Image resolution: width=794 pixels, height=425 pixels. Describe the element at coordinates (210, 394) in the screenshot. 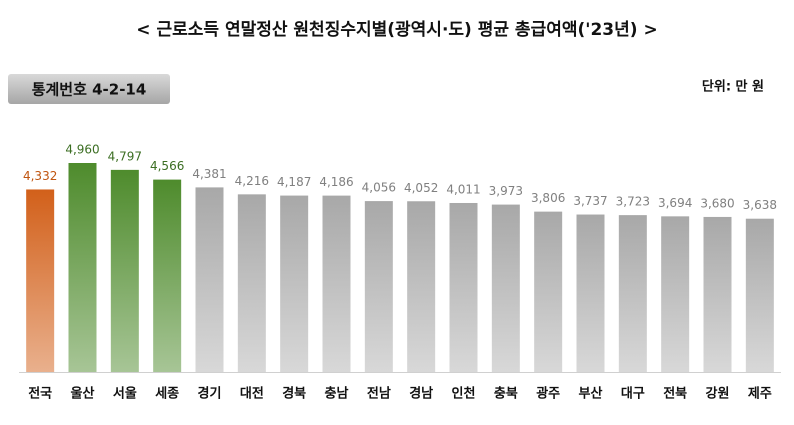

I see `x-tick-label: 경기` at that location.